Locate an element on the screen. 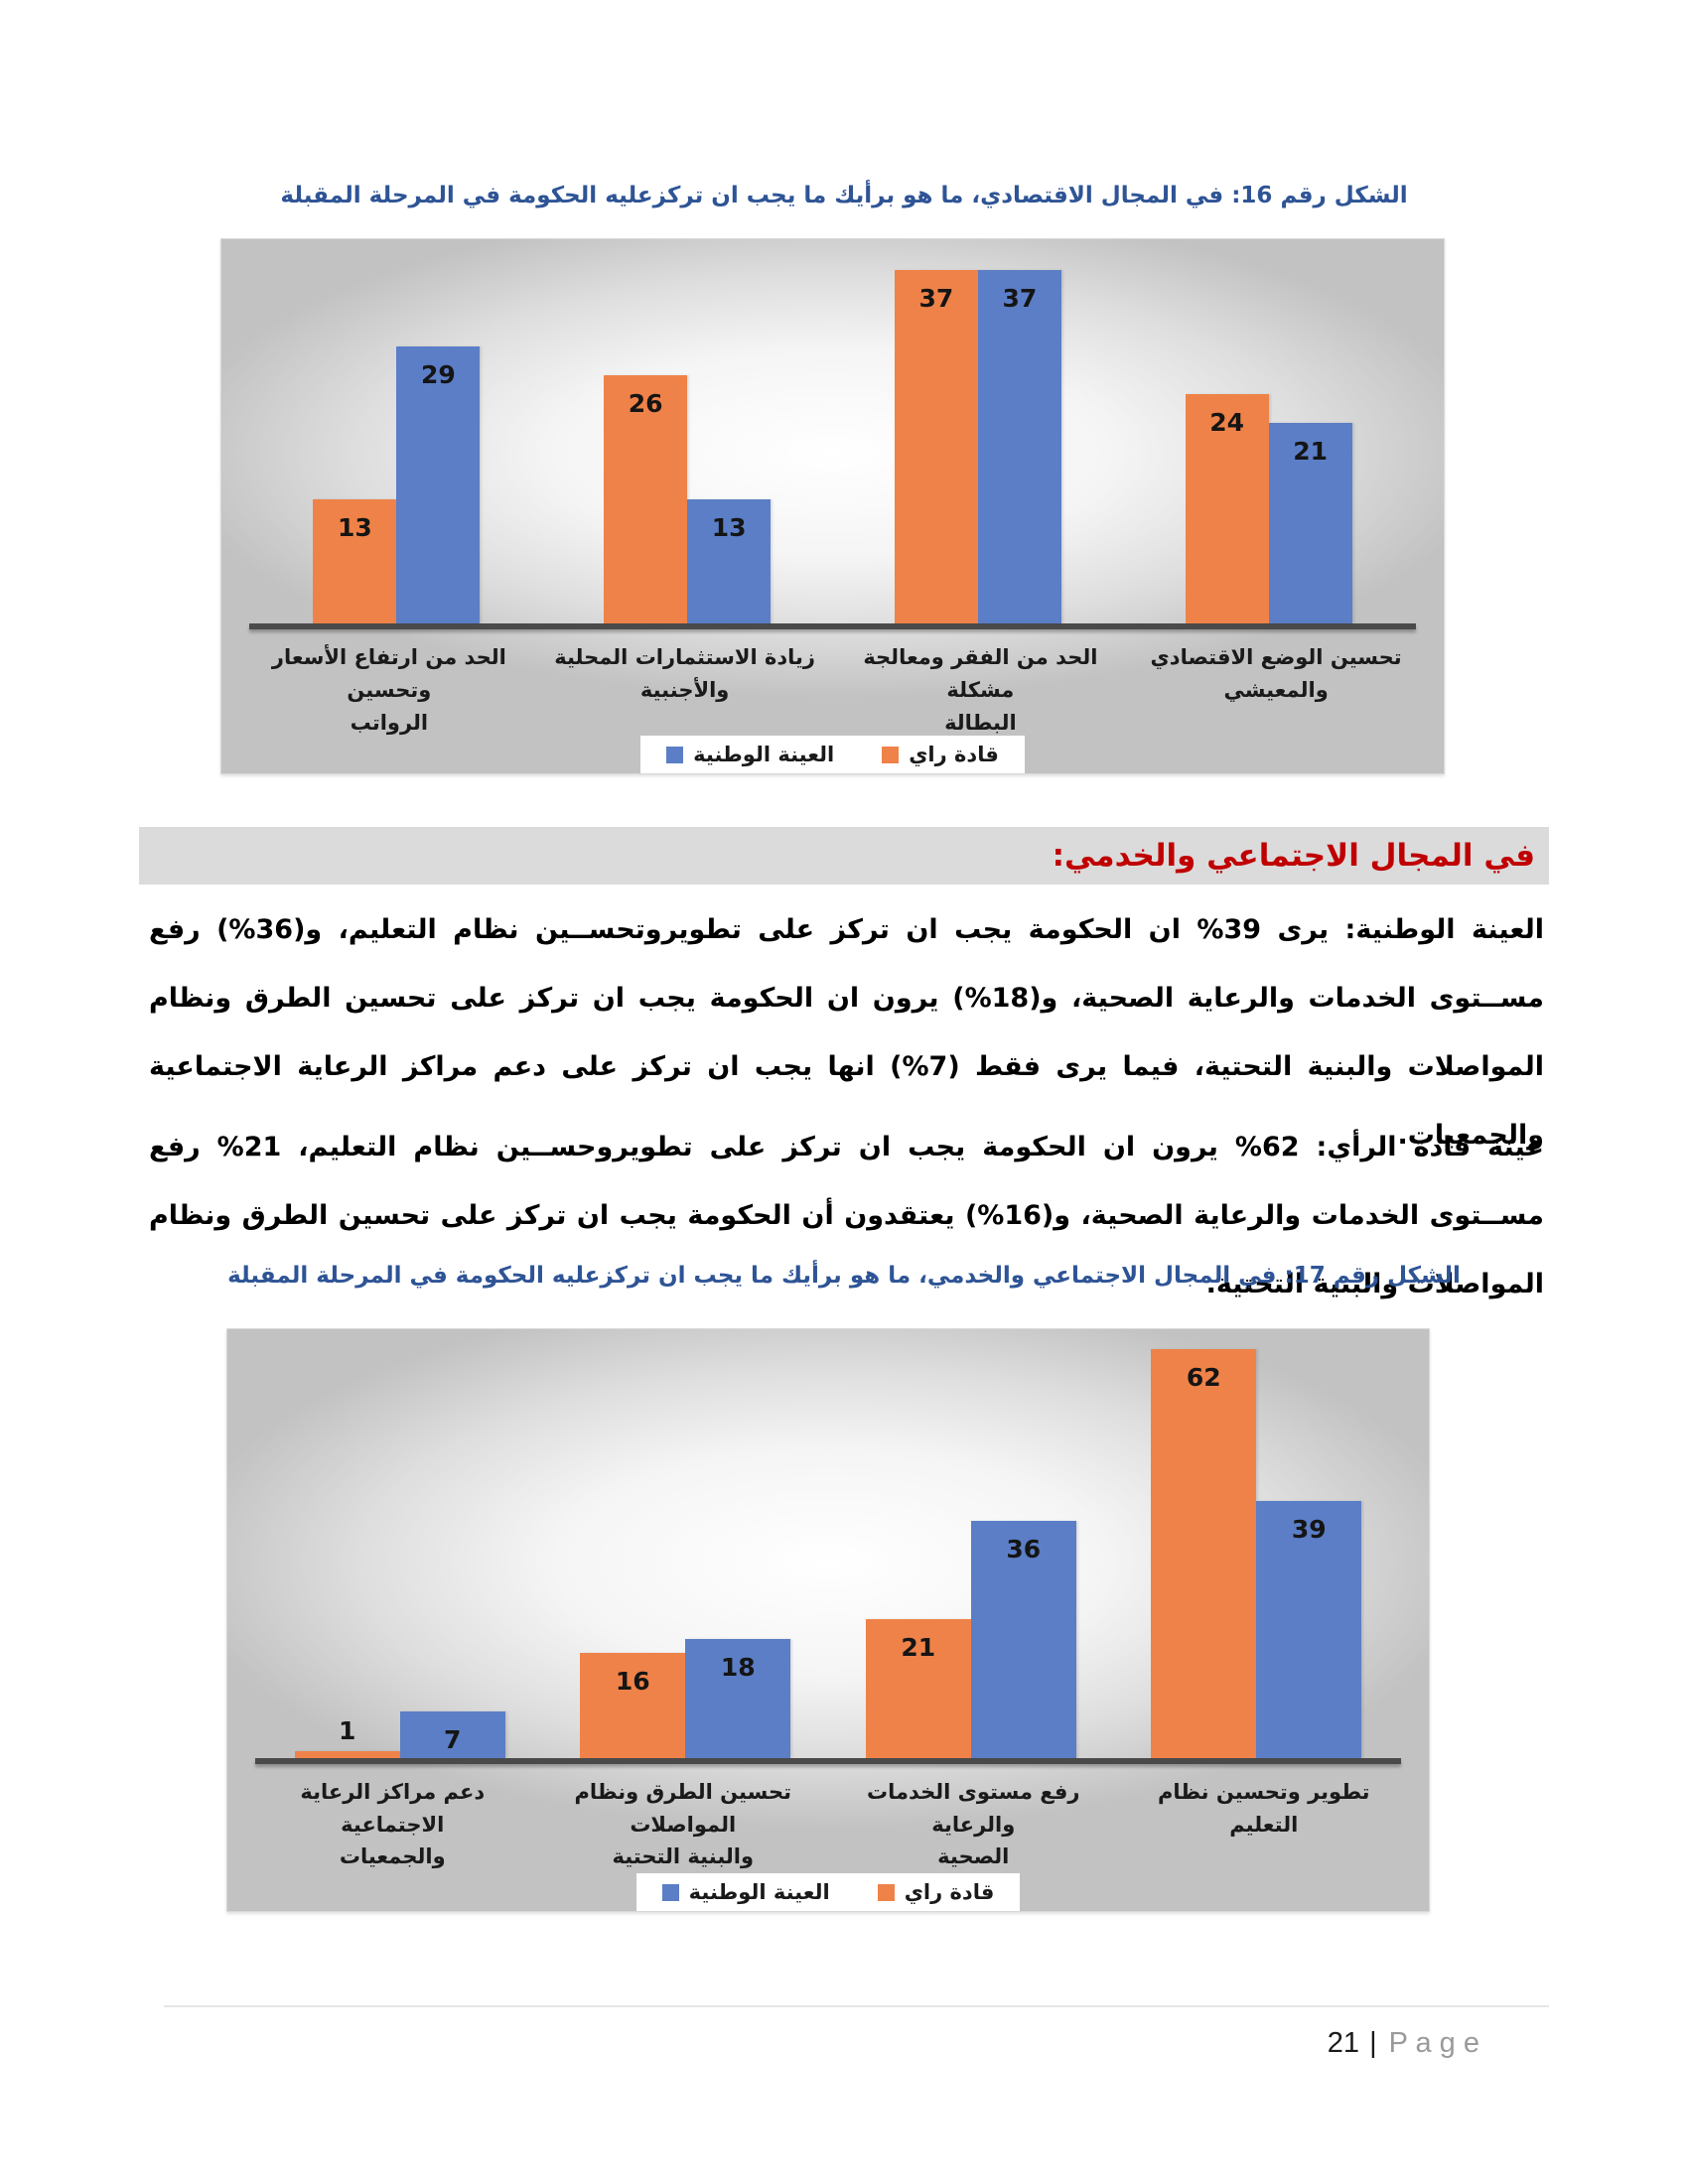 Image resolution: width=1688 pixels, height=2184 pixels. category-label: زيادة الاستثمارات المحلية والأجنبية is located at coordinates (685, 674).